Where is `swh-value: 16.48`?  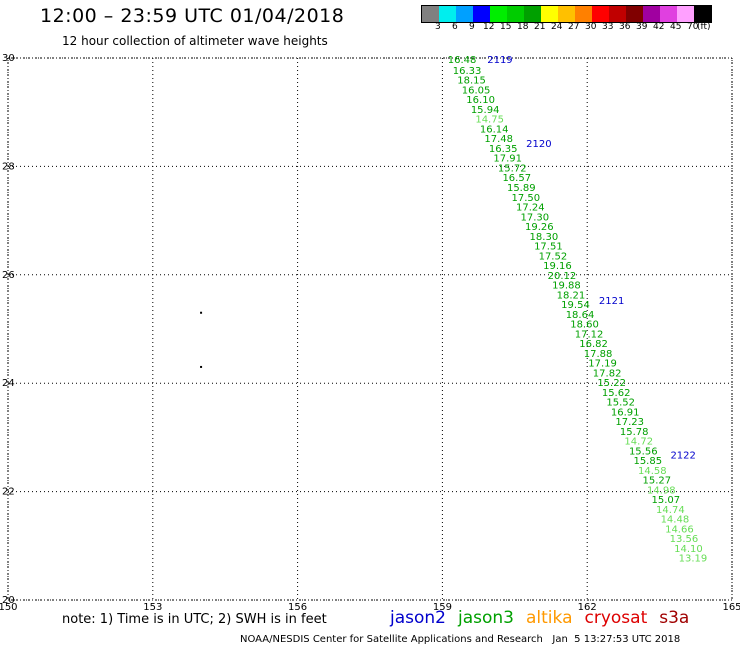
swh-value: 16.48 is located at coordinates (462, 60).